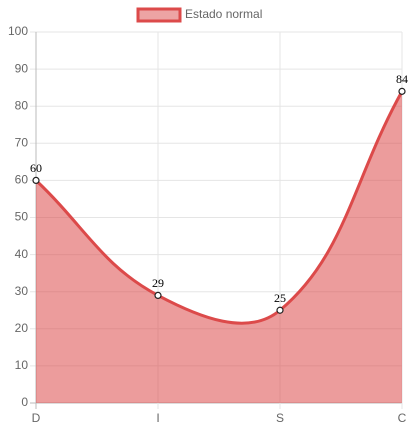 The image size is (410, 431). What do you see at coordinates (223, 14) in the screenshot?
I see `legend-label: Estado normal` at bounding box center [223, 14].